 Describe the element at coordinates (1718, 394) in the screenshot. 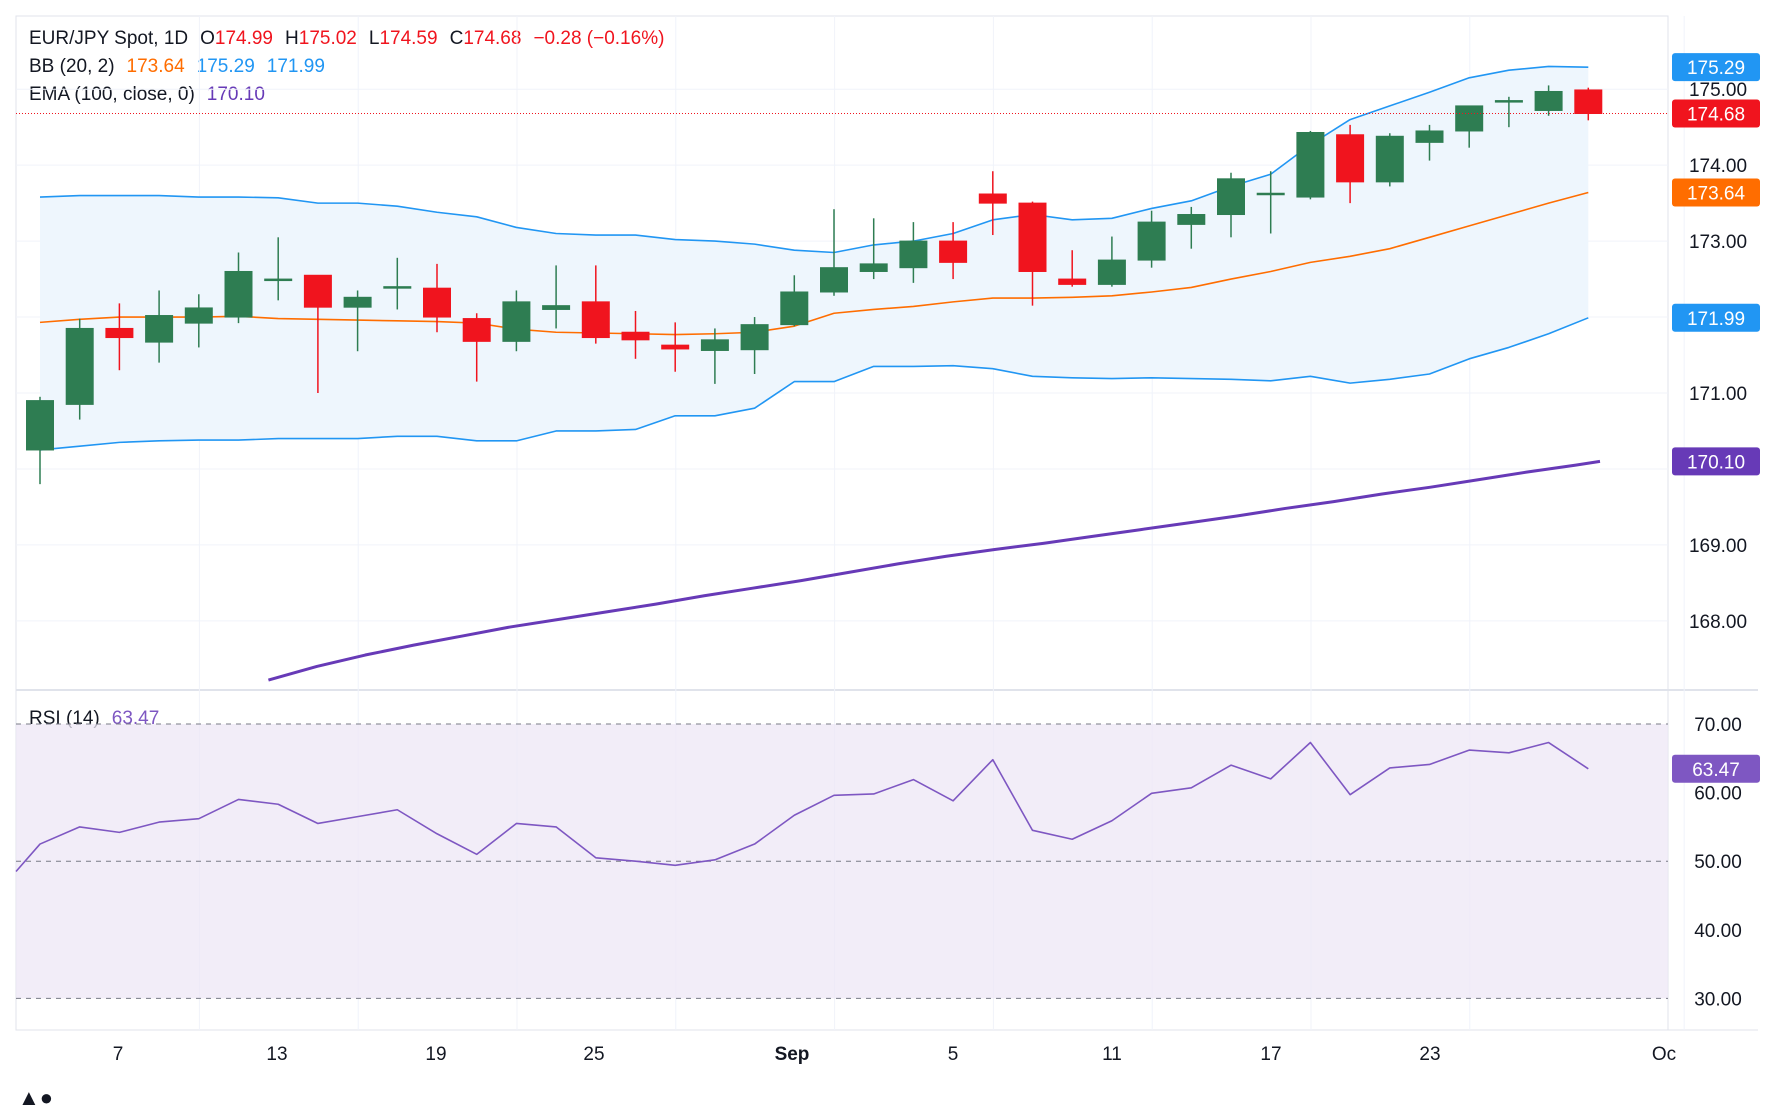

I see `price-tick-label: 171.00` at that location.